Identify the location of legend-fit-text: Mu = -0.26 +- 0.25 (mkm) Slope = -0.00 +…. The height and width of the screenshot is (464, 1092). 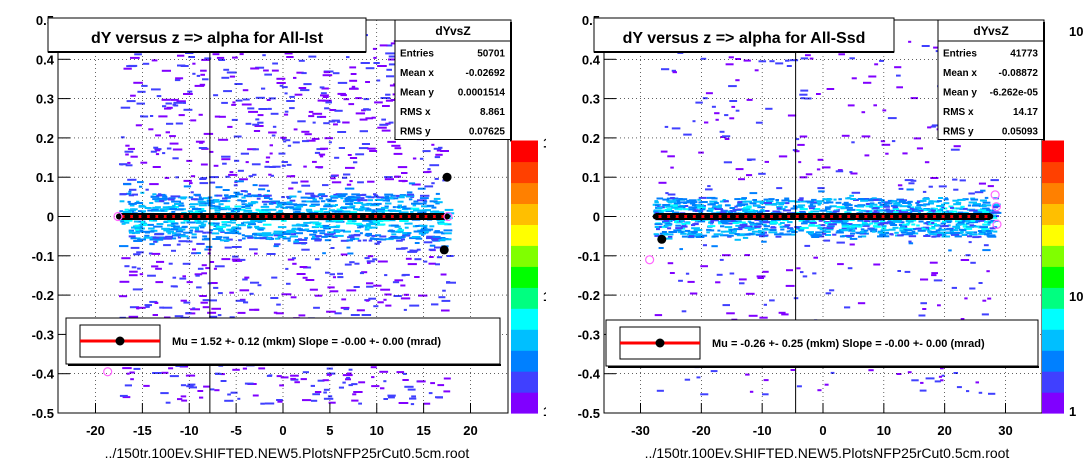
(848, 344).